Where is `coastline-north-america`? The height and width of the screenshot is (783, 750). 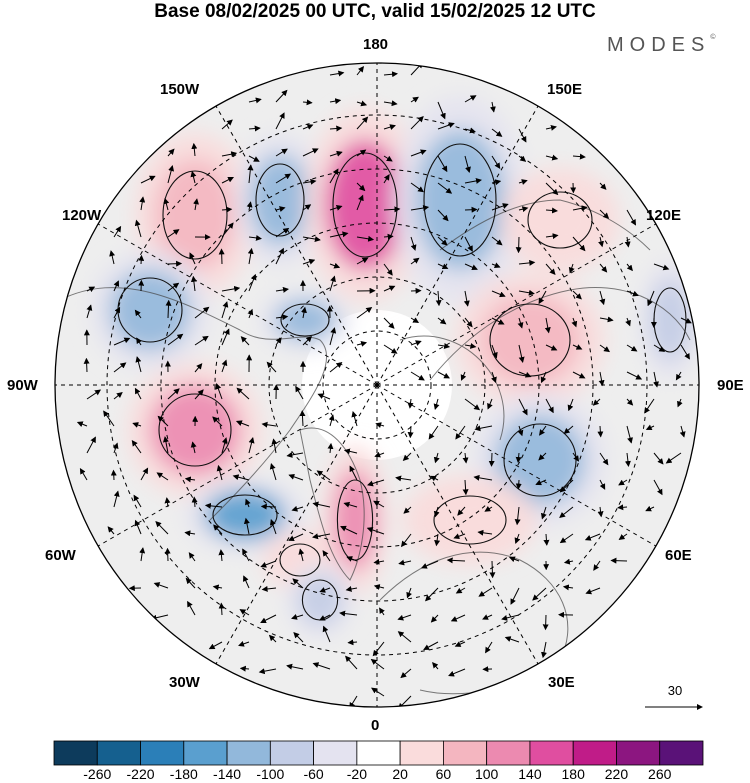 coastline-north-america is located at coordinates (193, 404).